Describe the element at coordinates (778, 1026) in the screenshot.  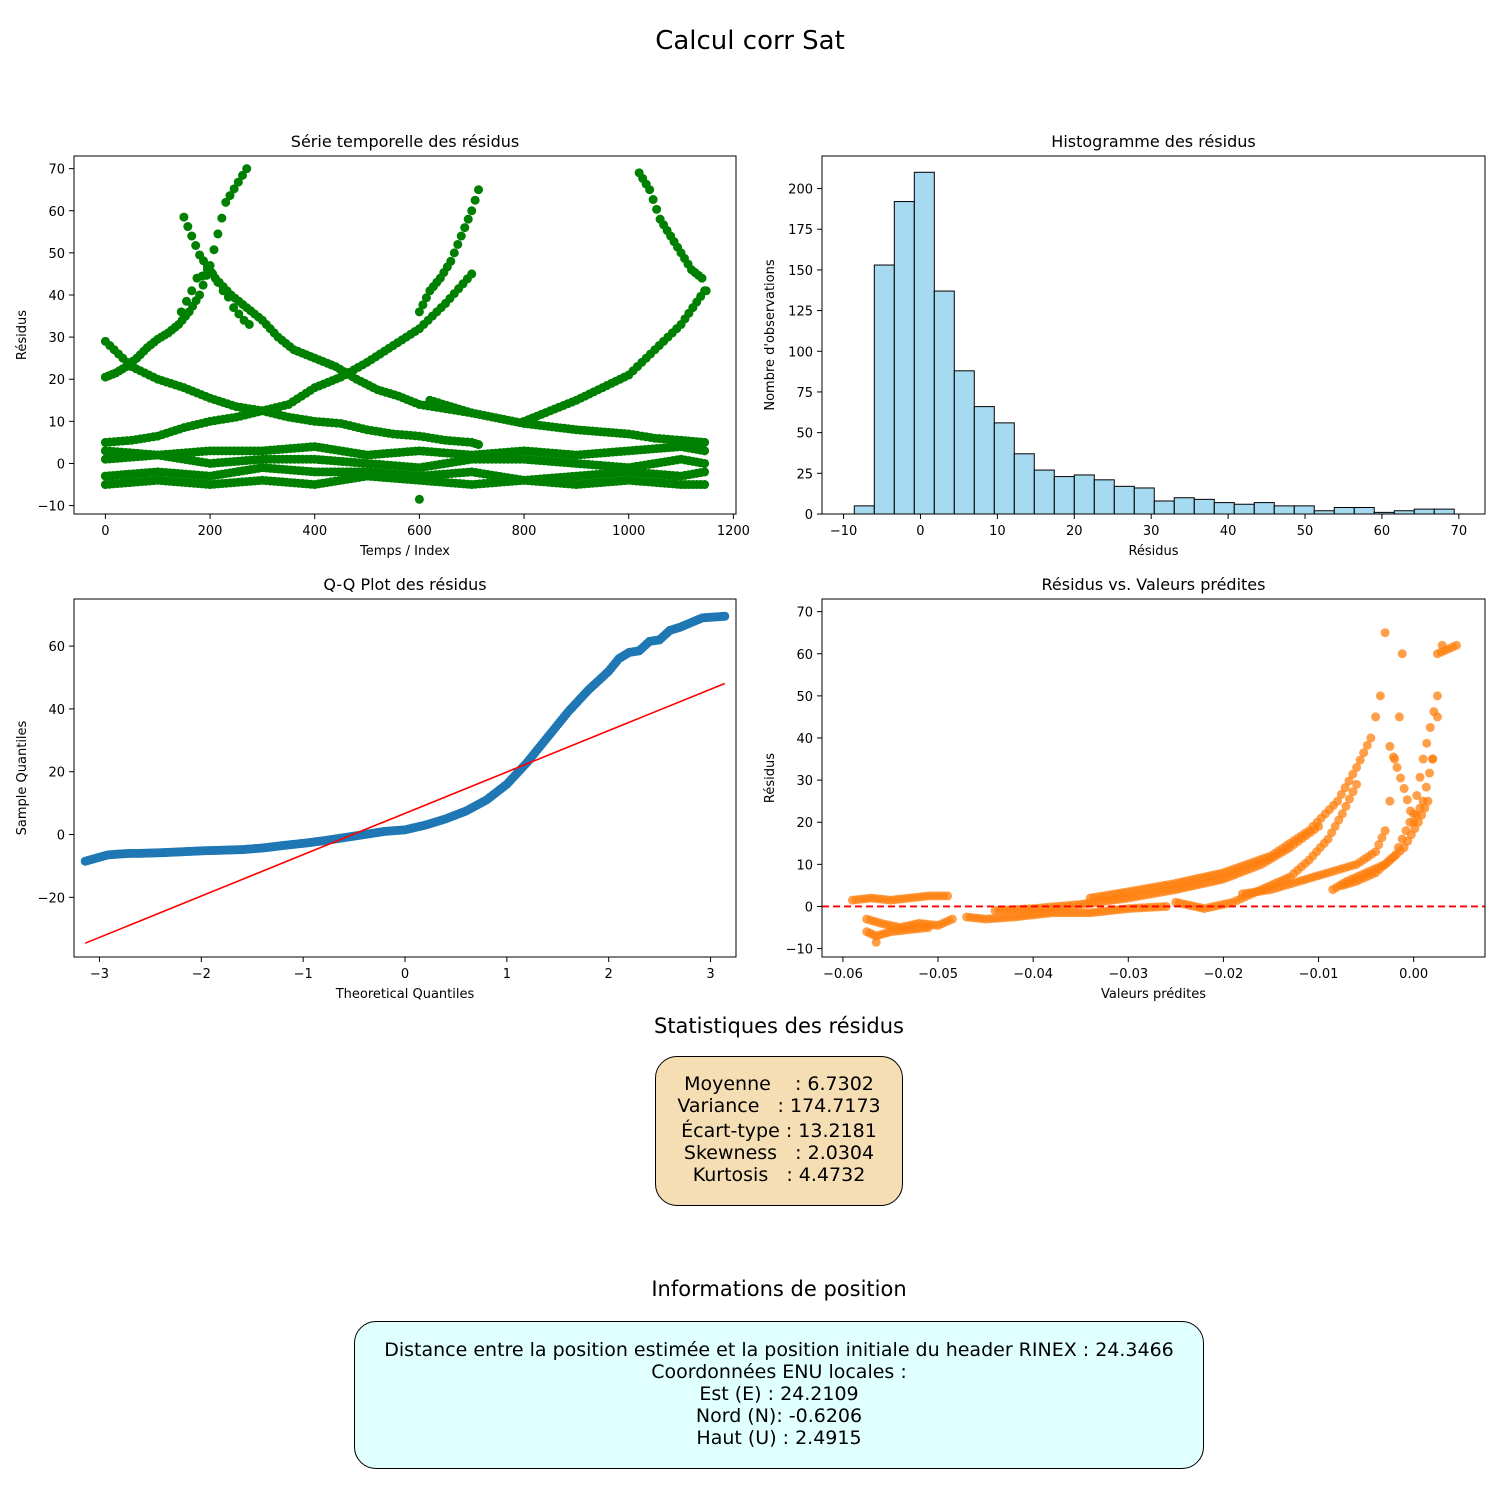
I see `stats-title: Statistiques des résidus` at that location.